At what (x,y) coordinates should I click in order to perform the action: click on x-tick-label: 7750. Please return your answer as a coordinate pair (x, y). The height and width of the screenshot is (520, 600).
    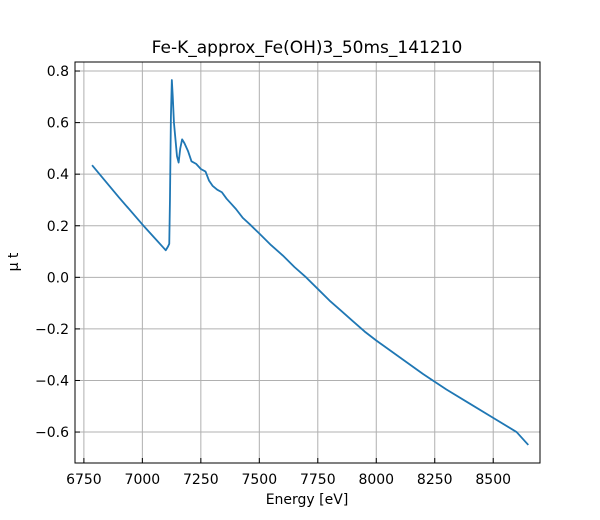
    Looking at the image, I should click on (318, 480).